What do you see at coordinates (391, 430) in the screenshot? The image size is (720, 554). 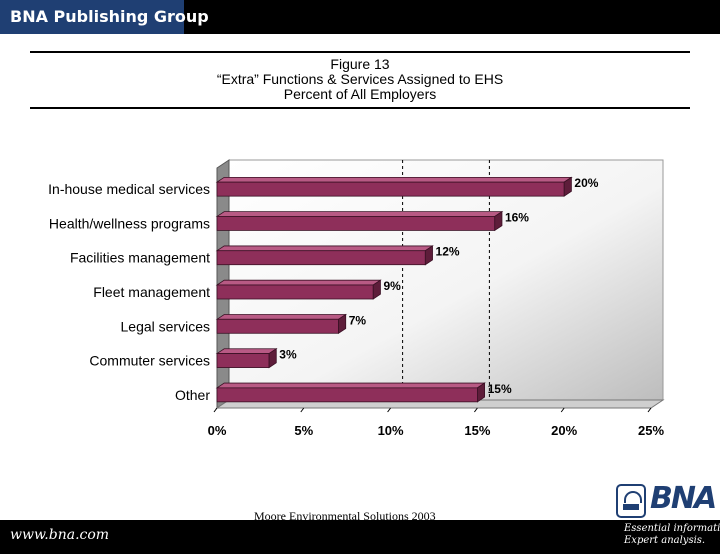 I see `x-tick-label: 10%` at bounding box center [391, 430].